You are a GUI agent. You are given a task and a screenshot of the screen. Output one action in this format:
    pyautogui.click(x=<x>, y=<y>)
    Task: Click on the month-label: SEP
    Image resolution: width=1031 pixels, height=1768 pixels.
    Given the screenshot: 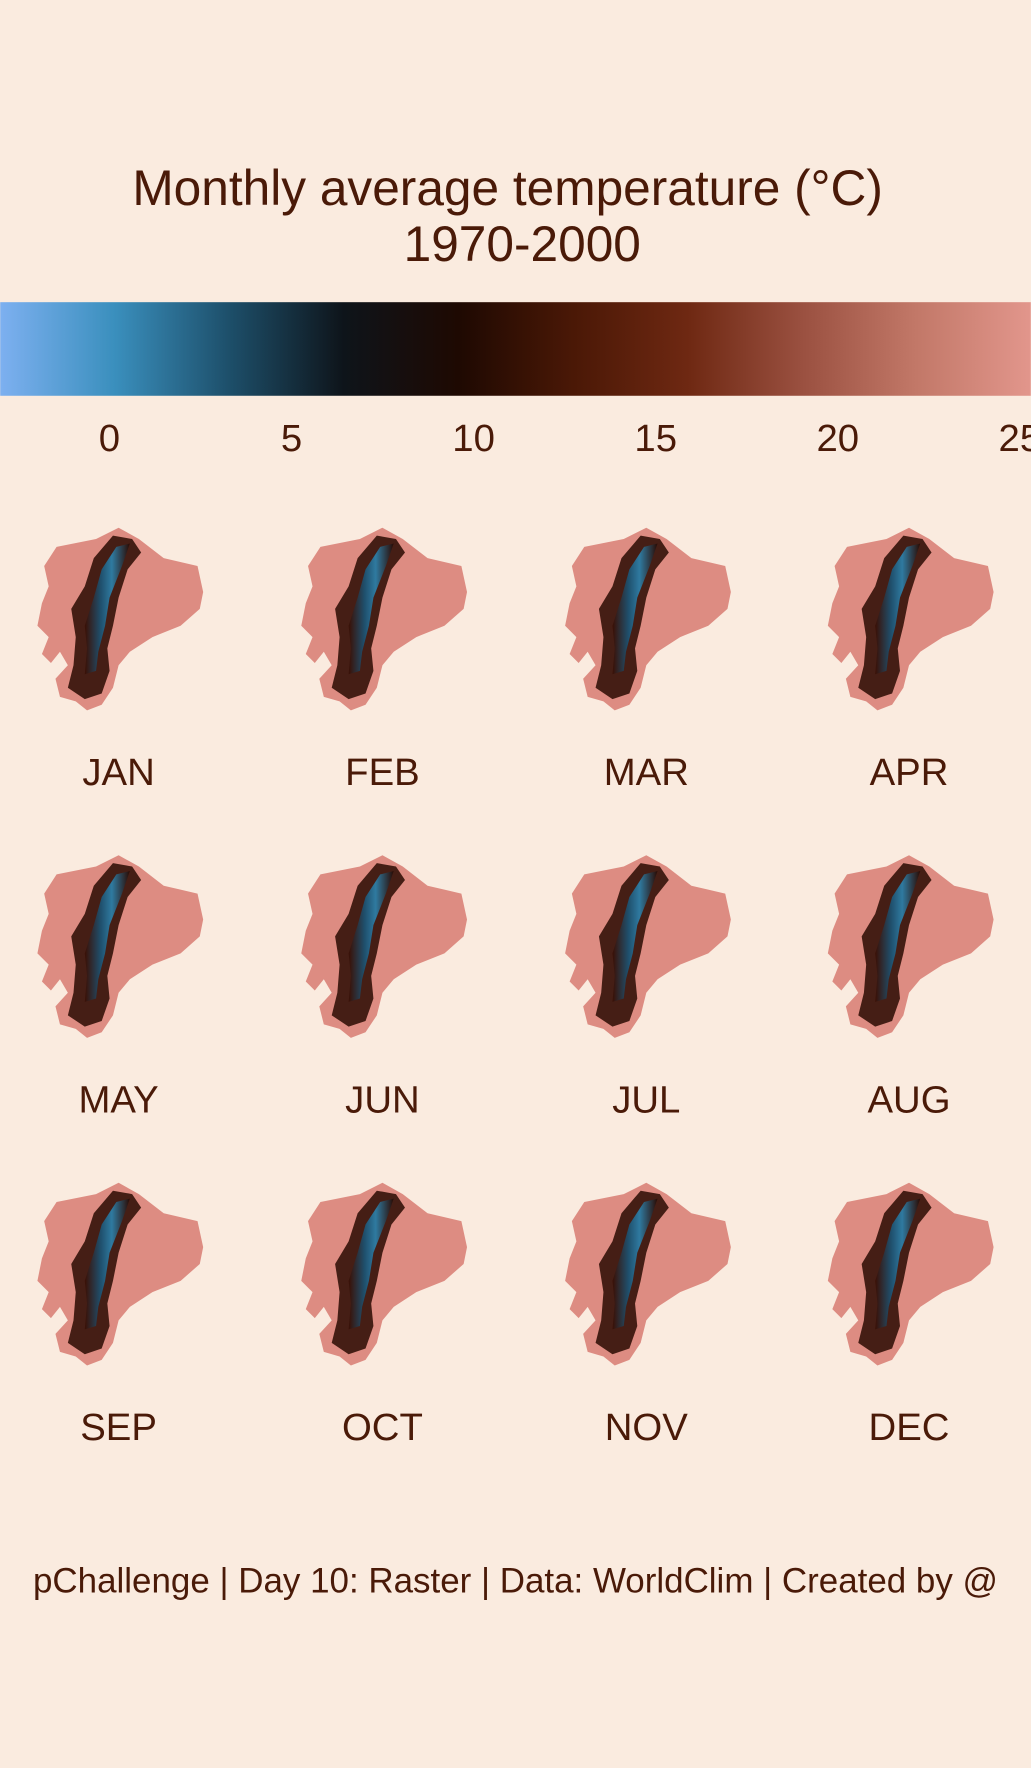 What is the action you would take?
    pyautogui.click(x=118, y=1427)
    